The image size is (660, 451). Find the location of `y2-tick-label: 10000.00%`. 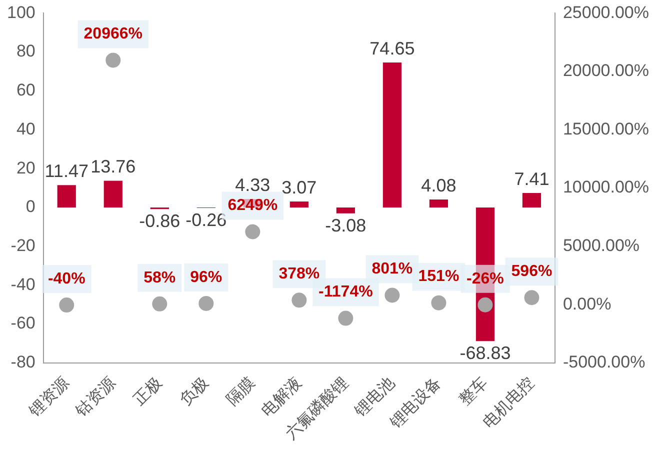

y2-tick-label: 10000.00% is located at coordinates (606, 187).